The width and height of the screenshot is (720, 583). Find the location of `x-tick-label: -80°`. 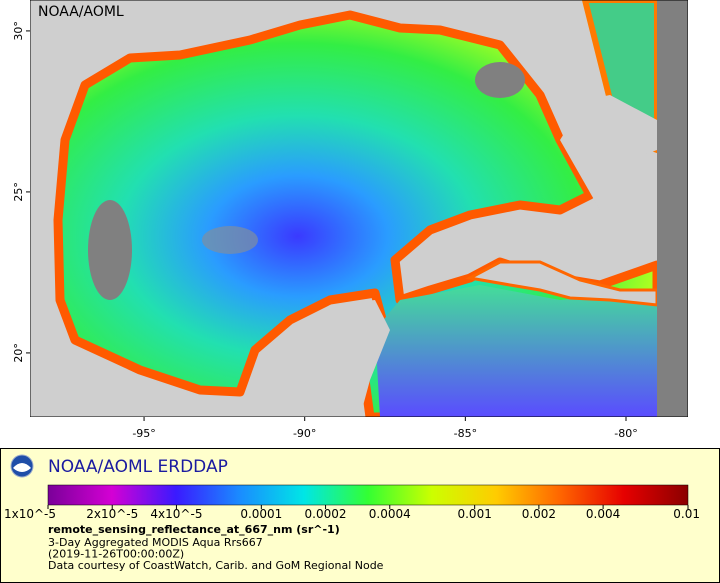

x-tick-label: -80° is located at coordinates (625, 433).